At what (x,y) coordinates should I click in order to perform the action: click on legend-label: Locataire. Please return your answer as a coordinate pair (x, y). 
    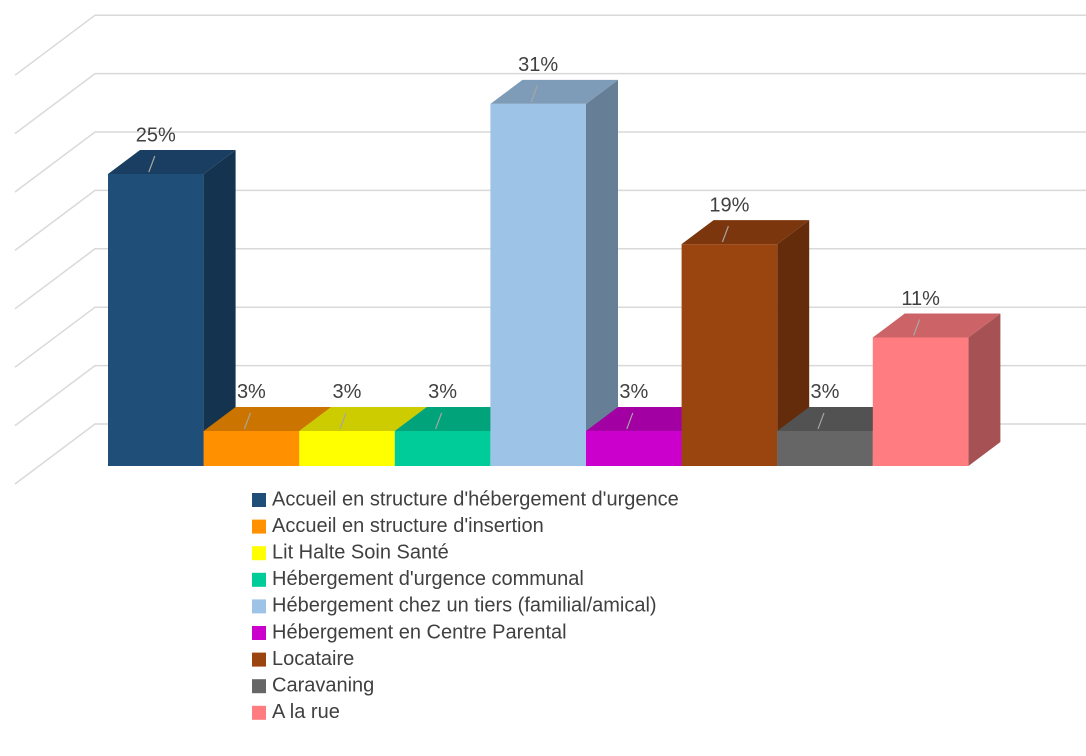
    Looking at the image, I should click on (313, 659).